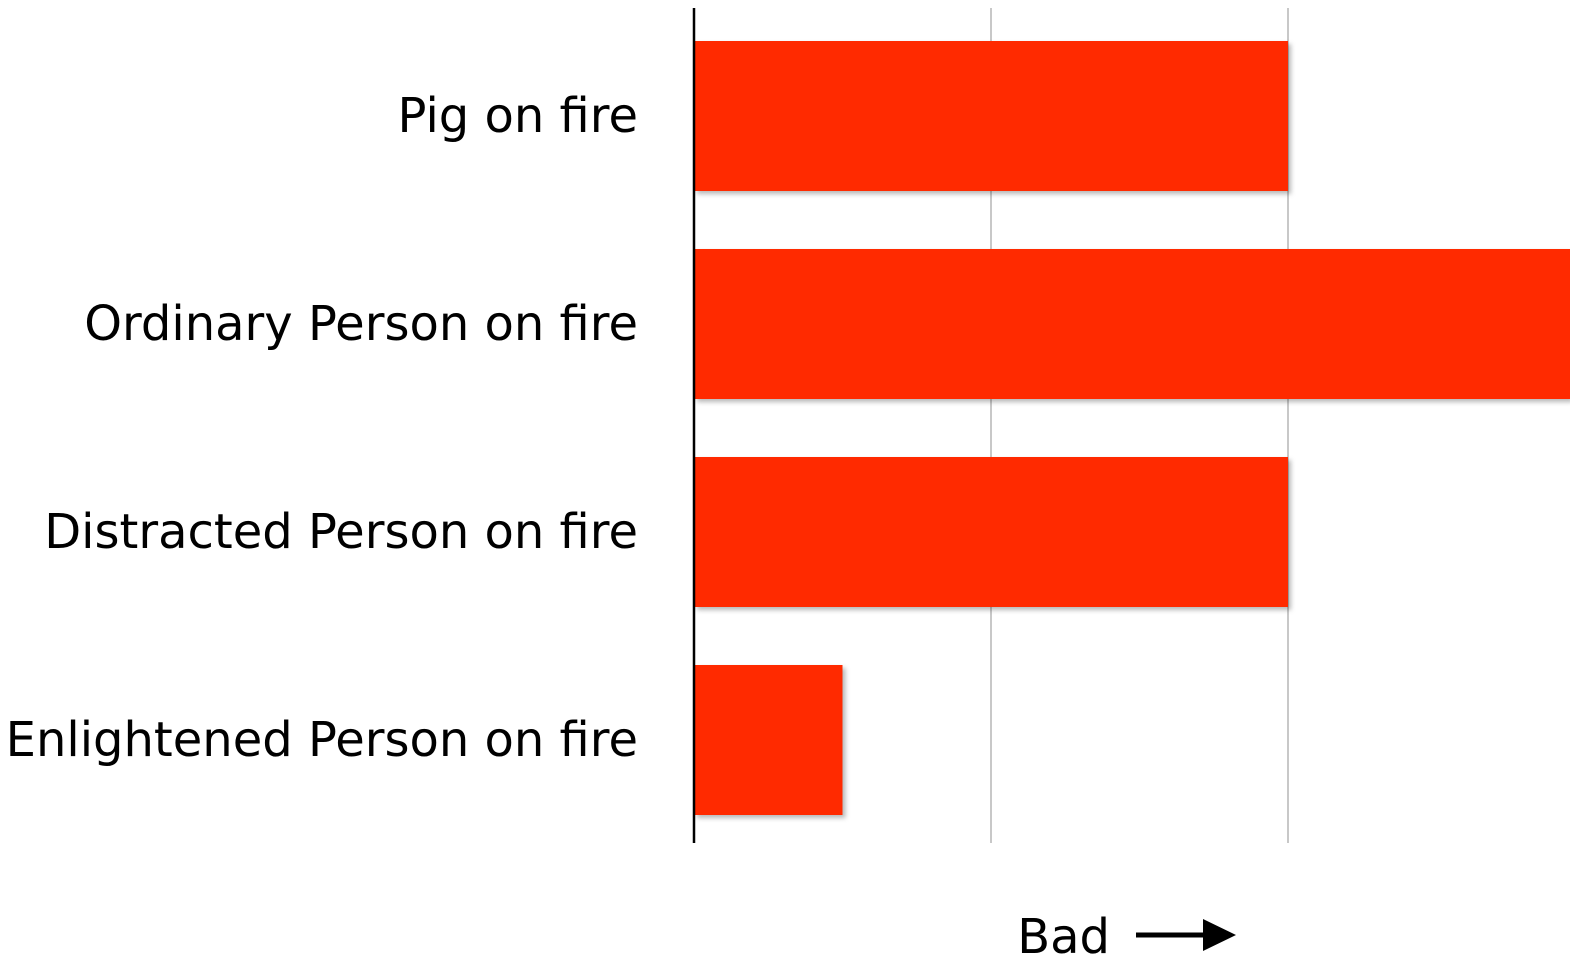 The image size is (1570, 959). What do you see at coordinates (341, 532) in the screenshot?
I see `category-label-3: Distracted Person on fire` at bounding box center [341, 532].